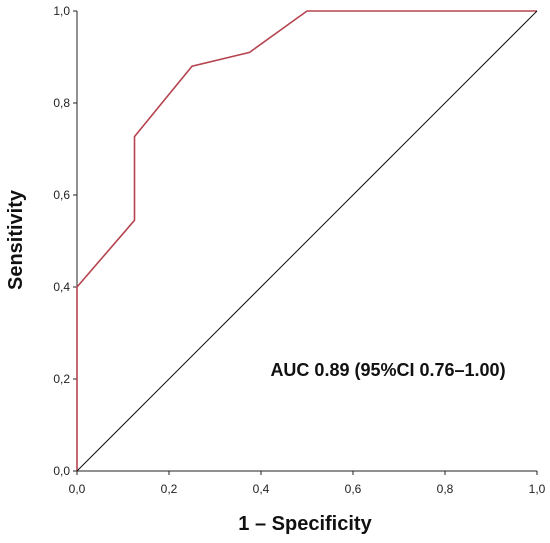 This screenshot has width=550, height=543. Describe the element at coordinates (77, 489) in the screenshot. I see `x-tick-label: 0,0` at that location.